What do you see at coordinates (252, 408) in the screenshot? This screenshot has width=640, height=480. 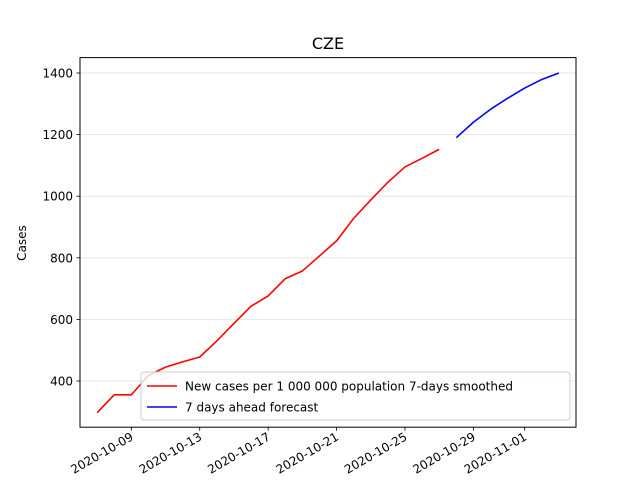 I see `legend-label-forecast: 7 days ahead forecast` at bounding box center [252, 408].